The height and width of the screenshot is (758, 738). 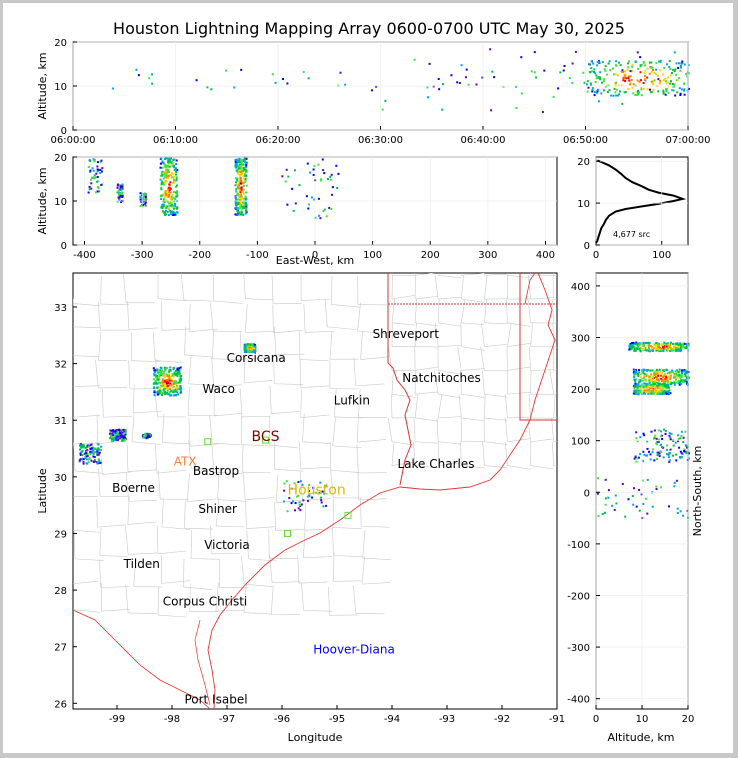 I want to click on longitude-tick-label: -97, so click(x=227, y=719).